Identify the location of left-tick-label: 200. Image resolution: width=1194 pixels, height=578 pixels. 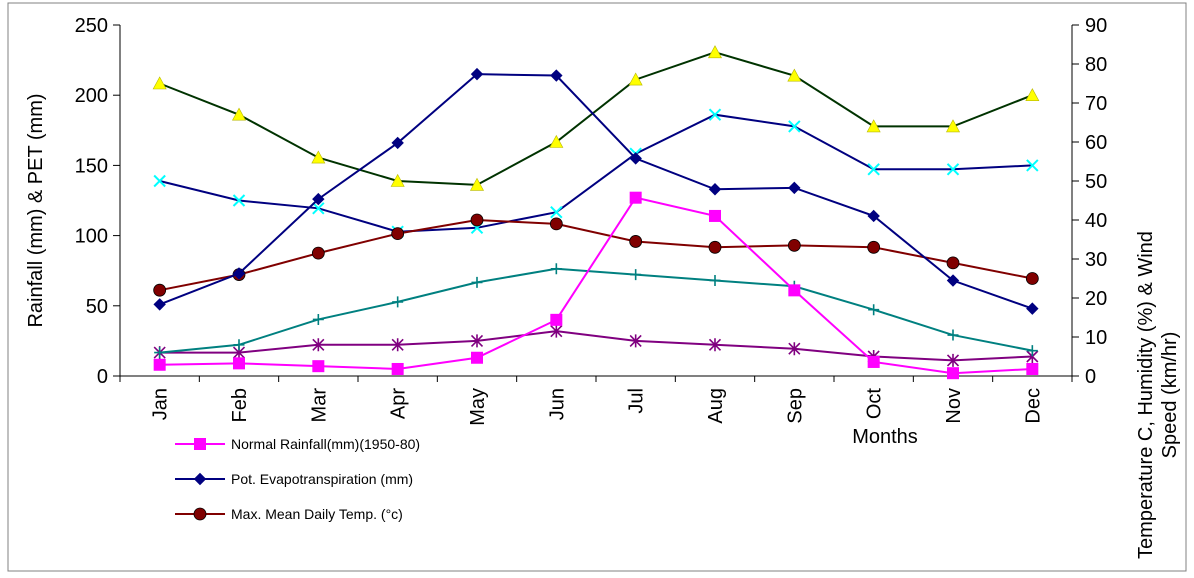
(91, 96).